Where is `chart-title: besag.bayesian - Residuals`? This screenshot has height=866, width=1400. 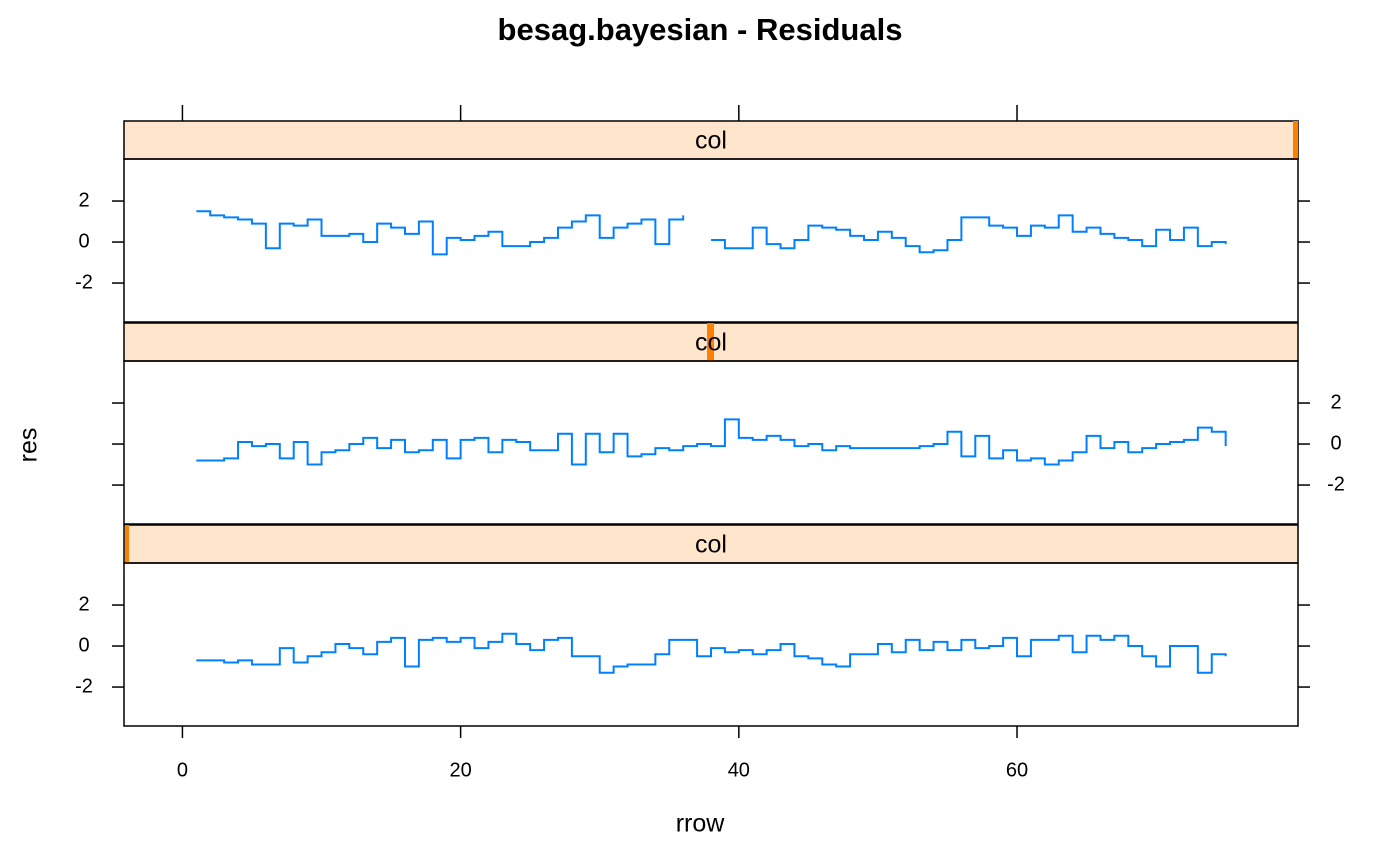
chart-title: besag.bayesian - Residuals is located at coordinates (700, 29).